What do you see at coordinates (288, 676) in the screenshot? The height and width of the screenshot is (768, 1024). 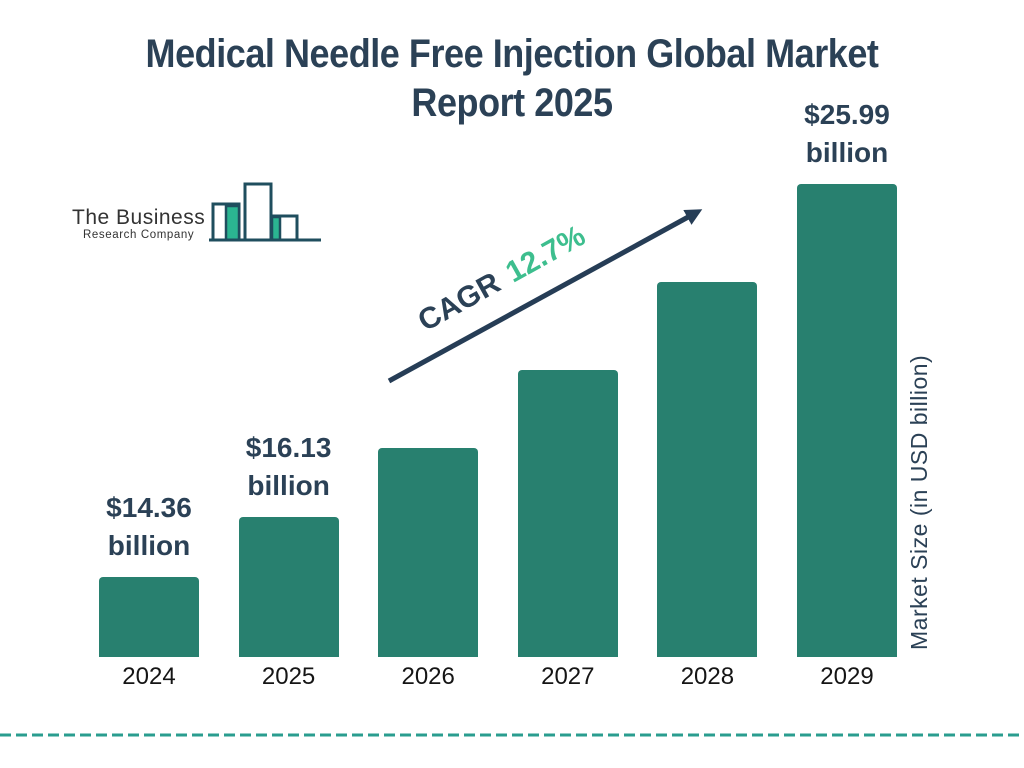 I see `x-tick-2025: 2025` at bounding box center [288, 676].